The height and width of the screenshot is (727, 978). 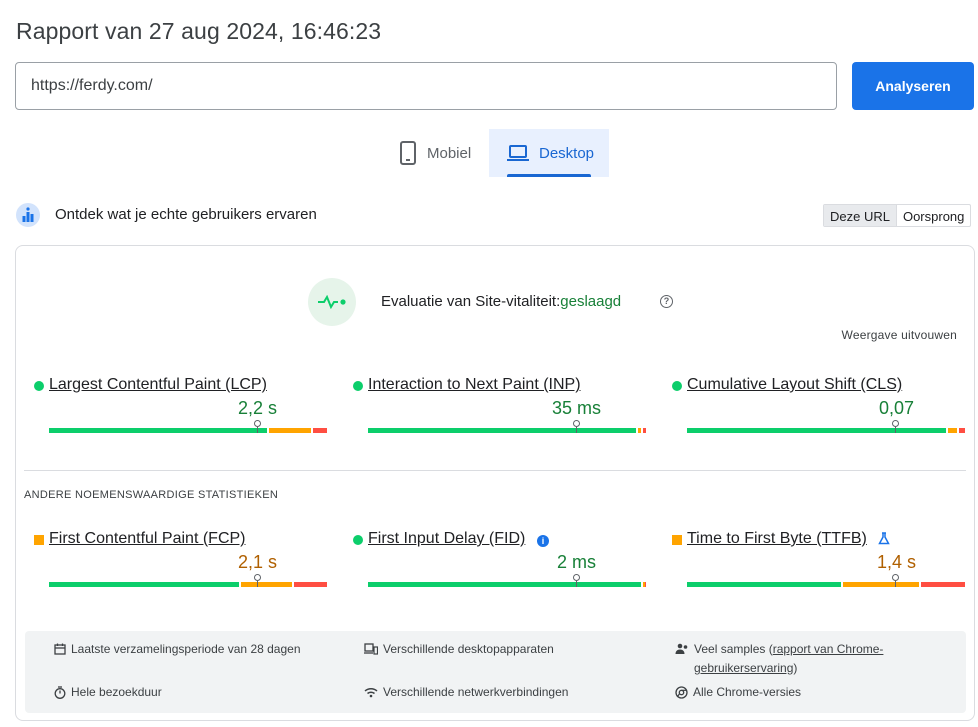 What do you see at coordinates (426, 86) in the screenshot?
I see `url-input` at bounding box center [426, 86].